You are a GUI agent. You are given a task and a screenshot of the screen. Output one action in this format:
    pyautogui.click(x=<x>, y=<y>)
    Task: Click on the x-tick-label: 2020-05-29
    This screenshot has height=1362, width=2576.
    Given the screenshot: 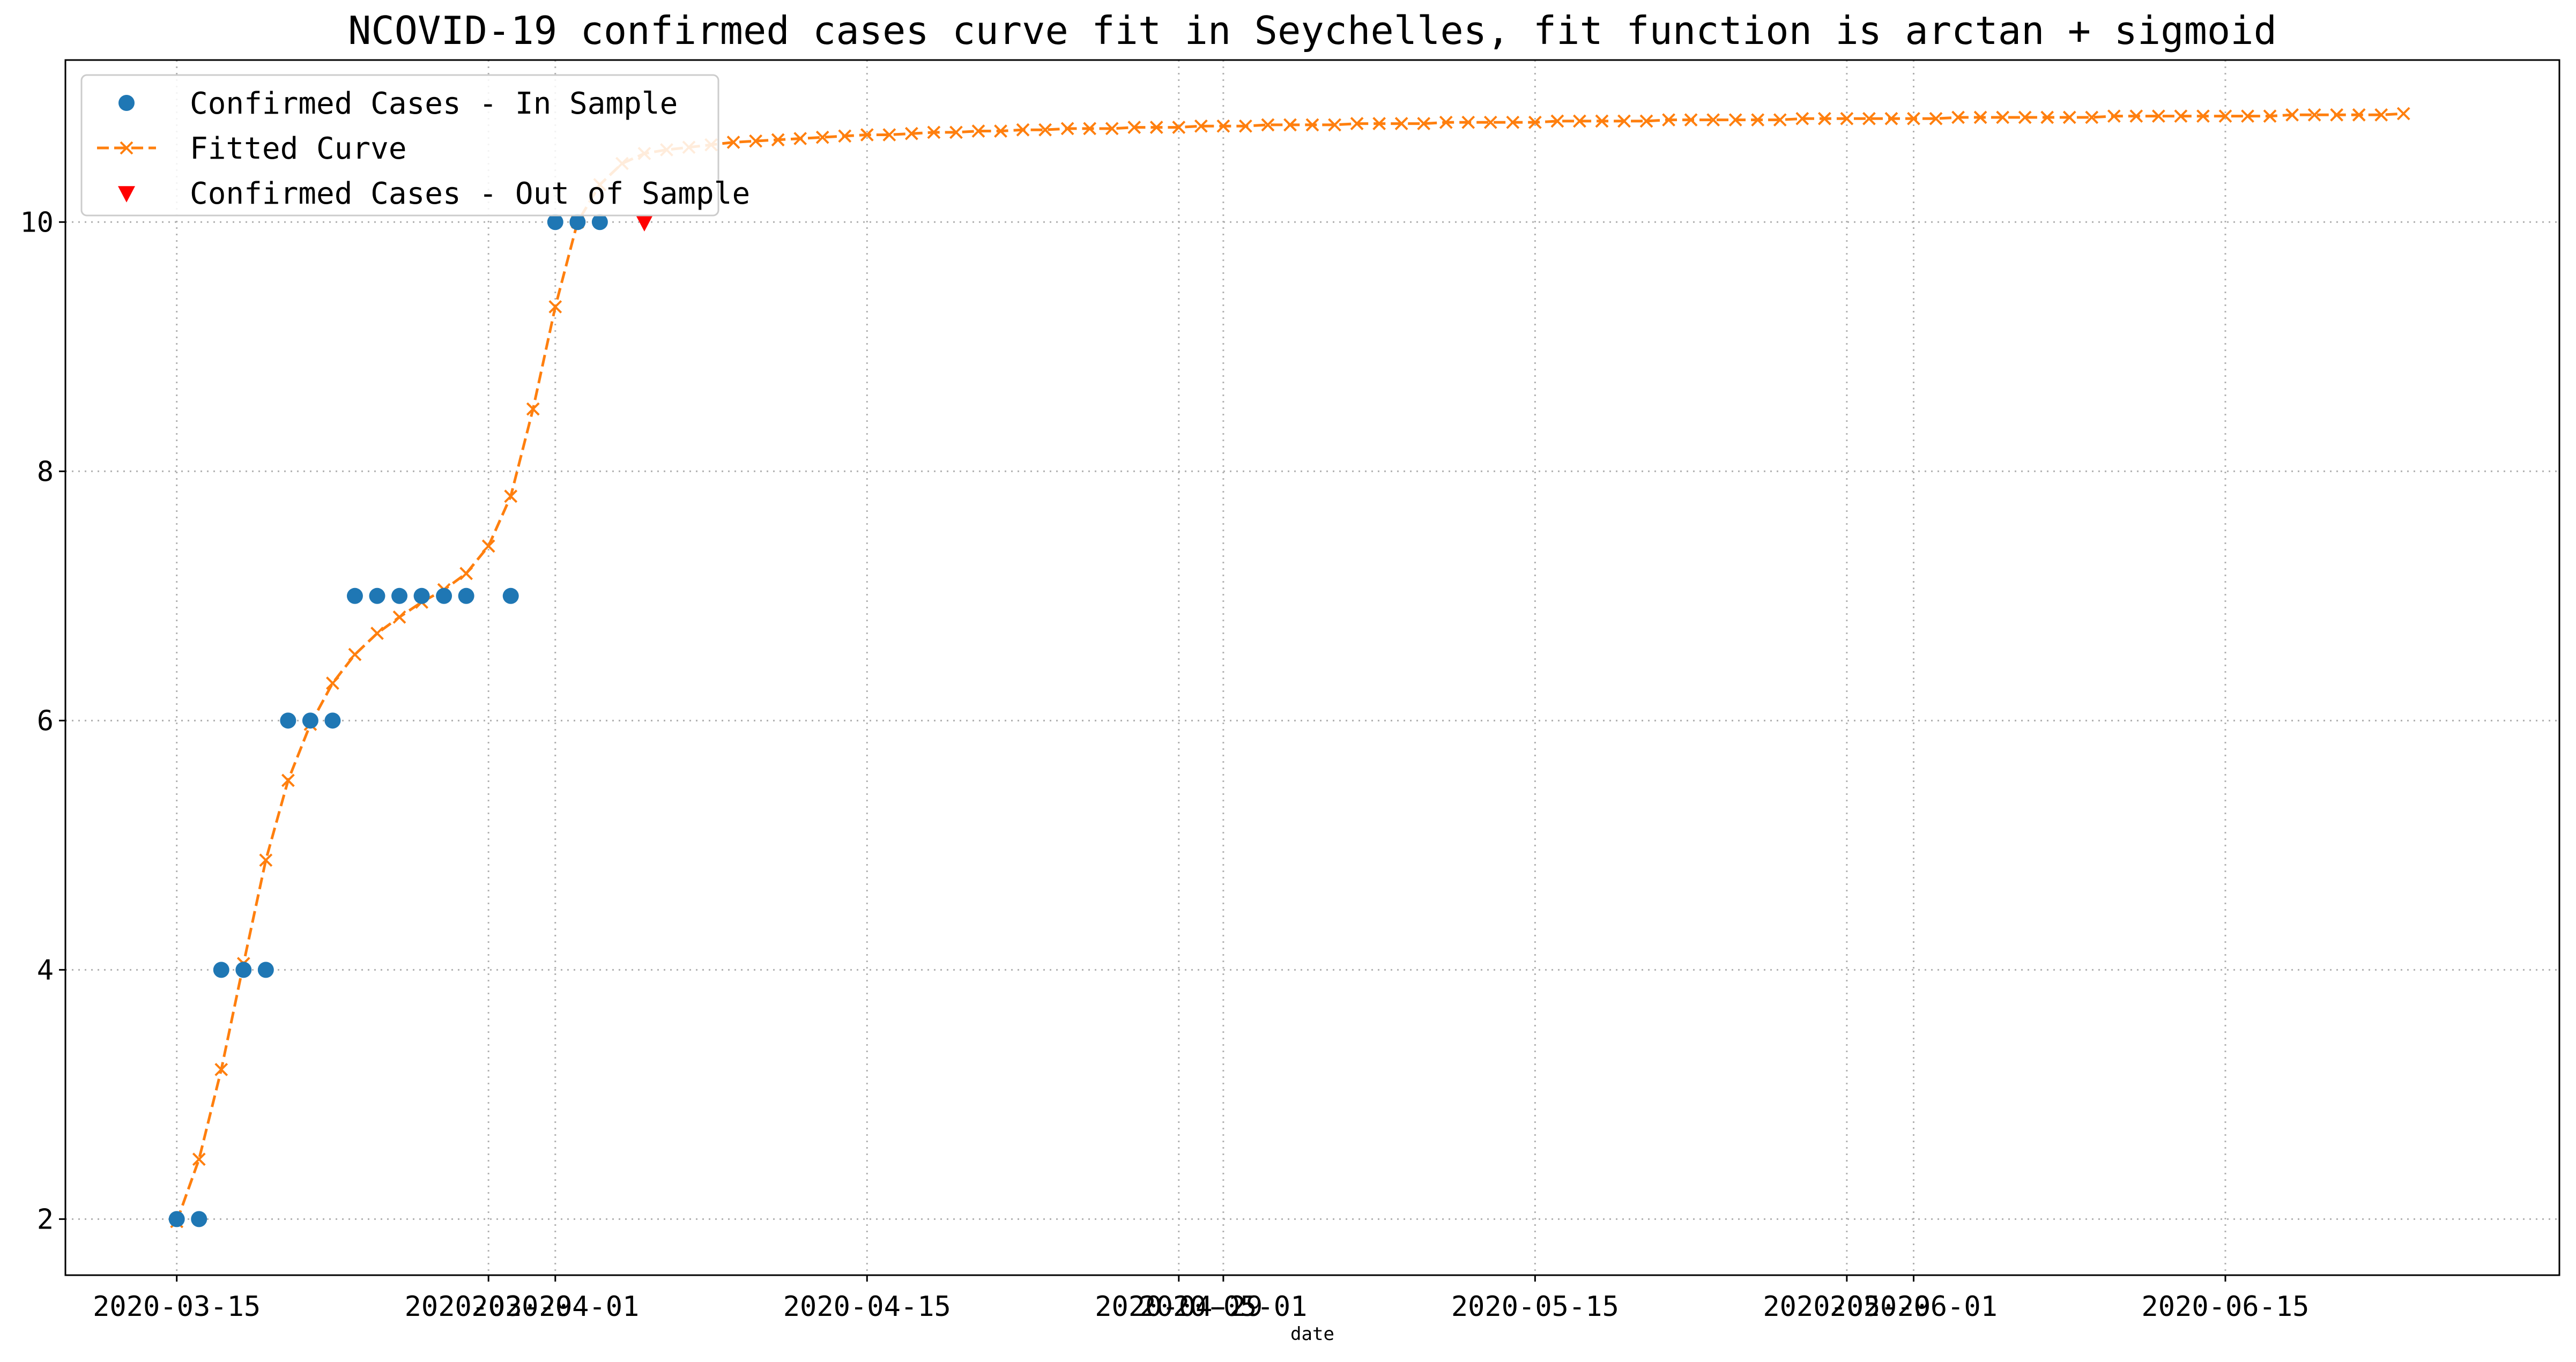 What is the action you would take?
    pyautogui.click(x=1847, y=1307)
    